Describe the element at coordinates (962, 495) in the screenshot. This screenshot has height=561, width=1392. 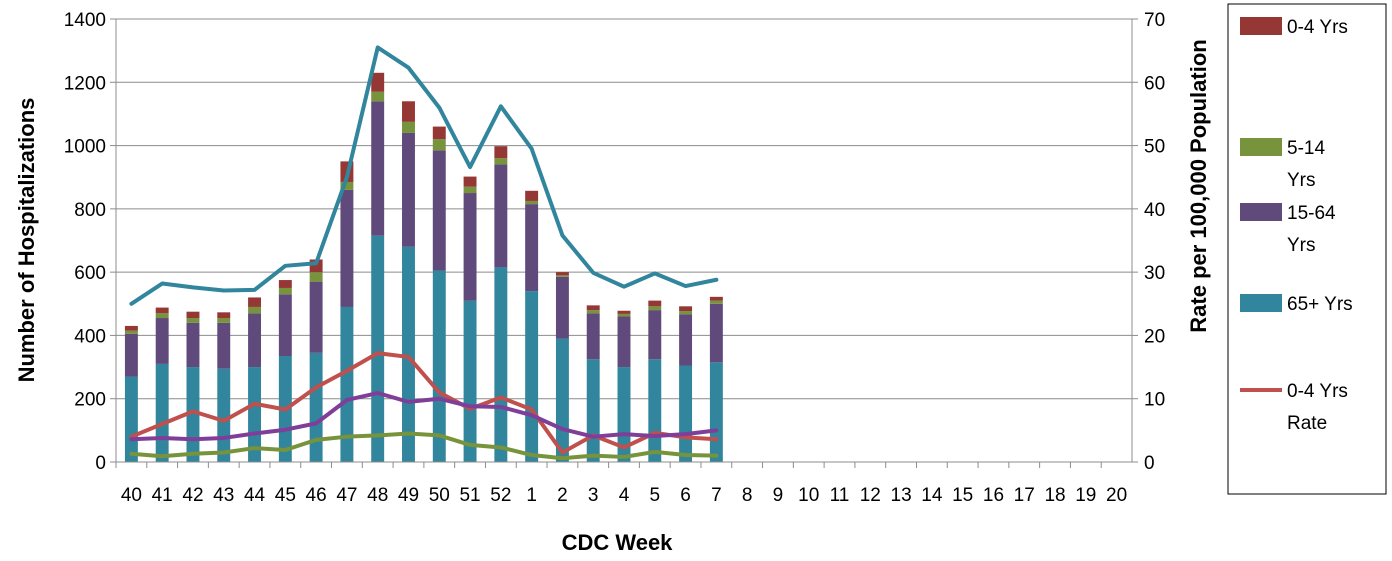
I see `x-tick-label: 15` at that location.